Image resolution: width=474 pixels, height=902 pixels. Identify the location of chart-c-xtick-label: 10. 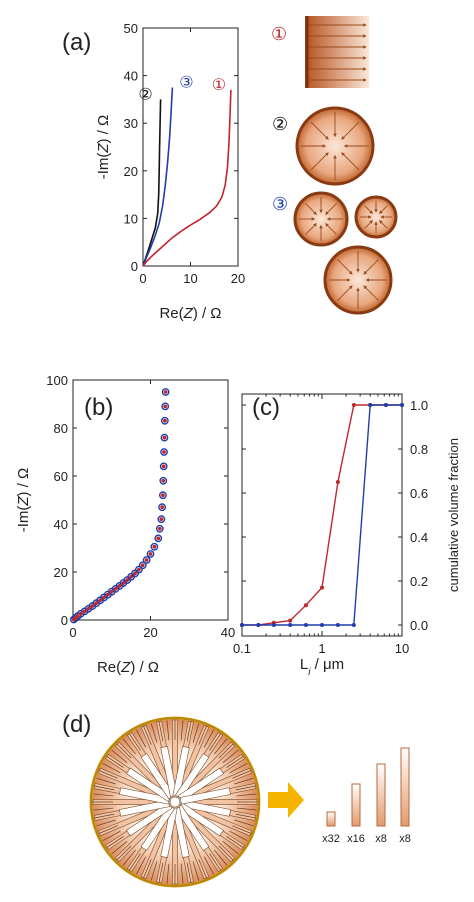
(402, 648).